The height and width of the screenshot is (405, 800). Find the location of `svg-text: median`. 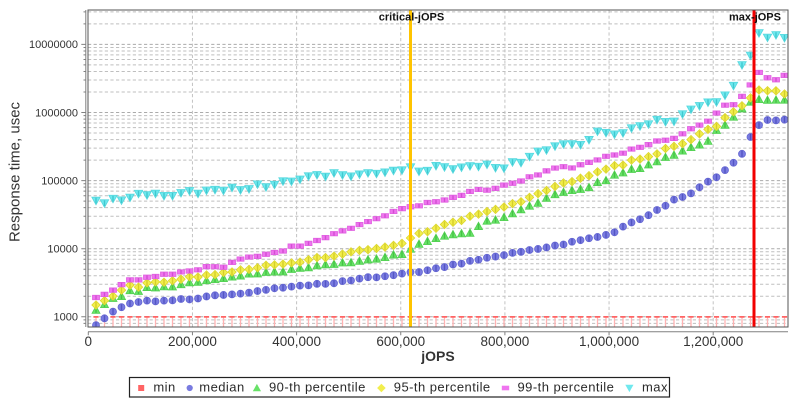

svg-text: median is located at coordinates (221, 387).